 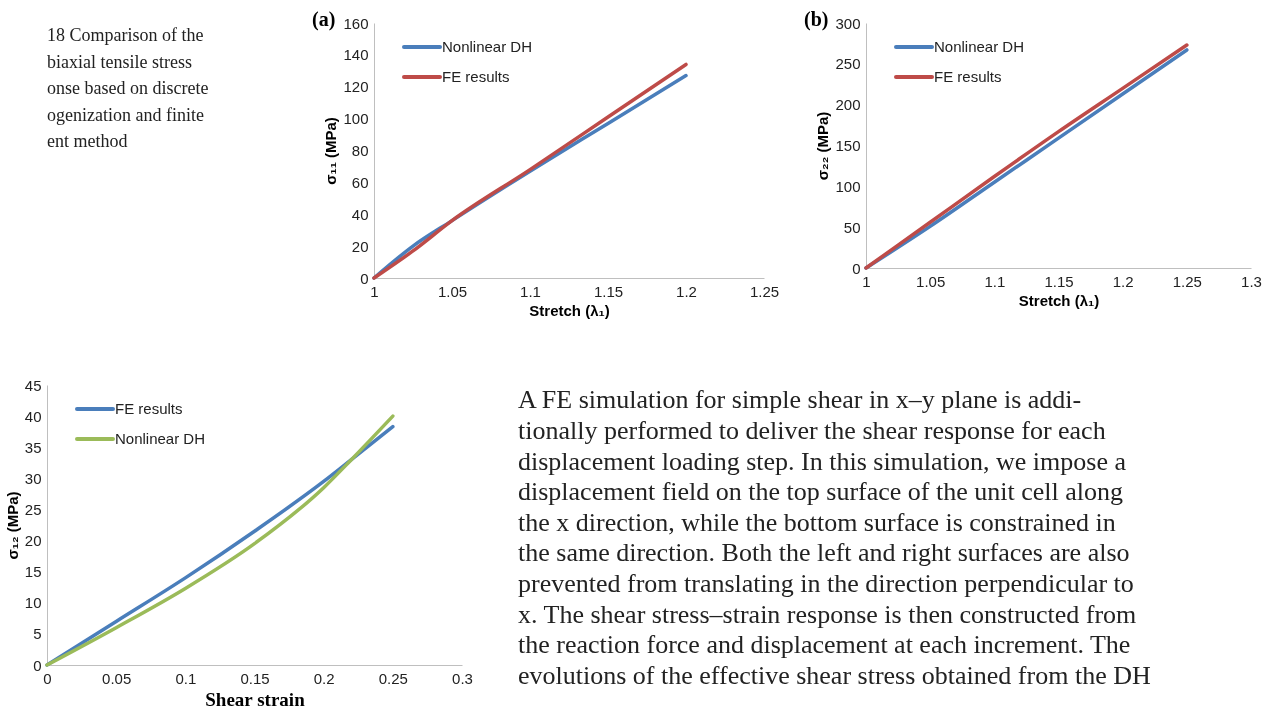 What do you see at coordinates (823, 146) in the screenshot?
I see `y-axis-title: σ₂₂ (MPa)` at bounding box center [823, 146].